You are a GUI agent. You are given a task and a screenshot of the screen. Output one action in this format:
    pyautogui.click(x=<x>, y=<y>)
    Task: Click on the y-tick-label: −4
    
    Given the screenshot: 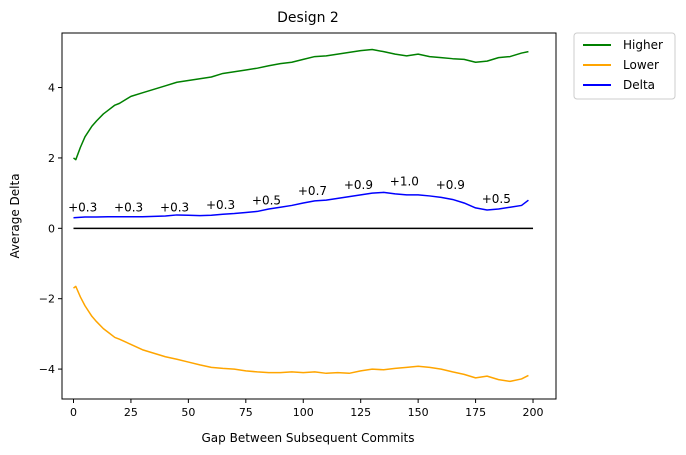 What is the action you would take?
    pyautogui.click(x=47, y=369)
    